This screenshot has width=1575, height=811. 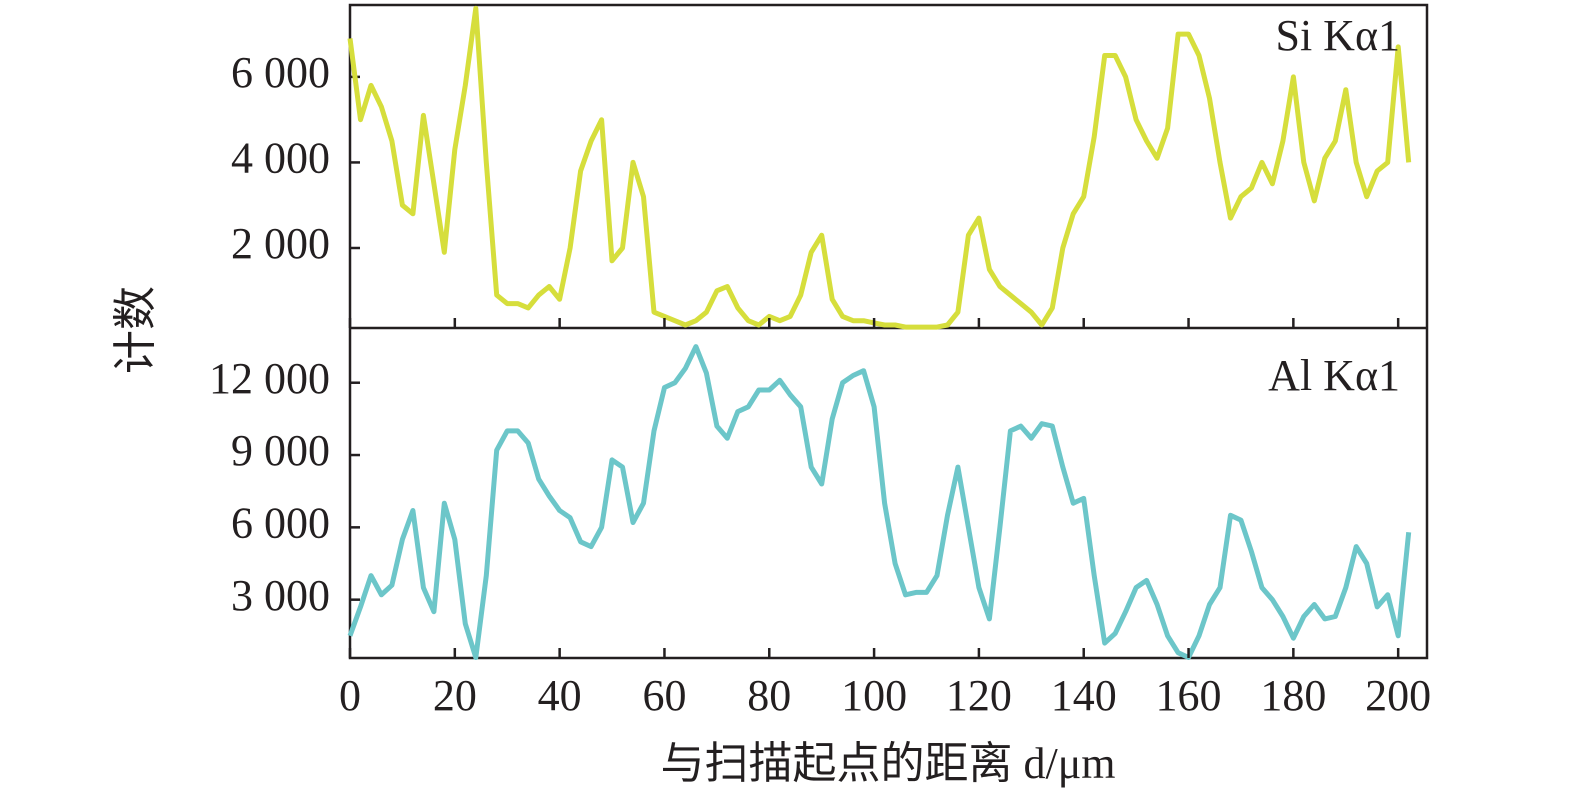 I want to click on x-tick-label: 100, so click(x=874, y=695).